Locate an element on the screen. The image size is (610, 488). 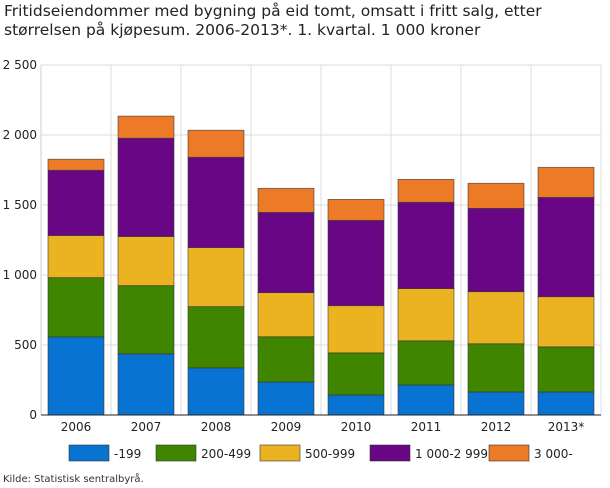
x-tick-label: 2010 is located at coordinates (356, 427).